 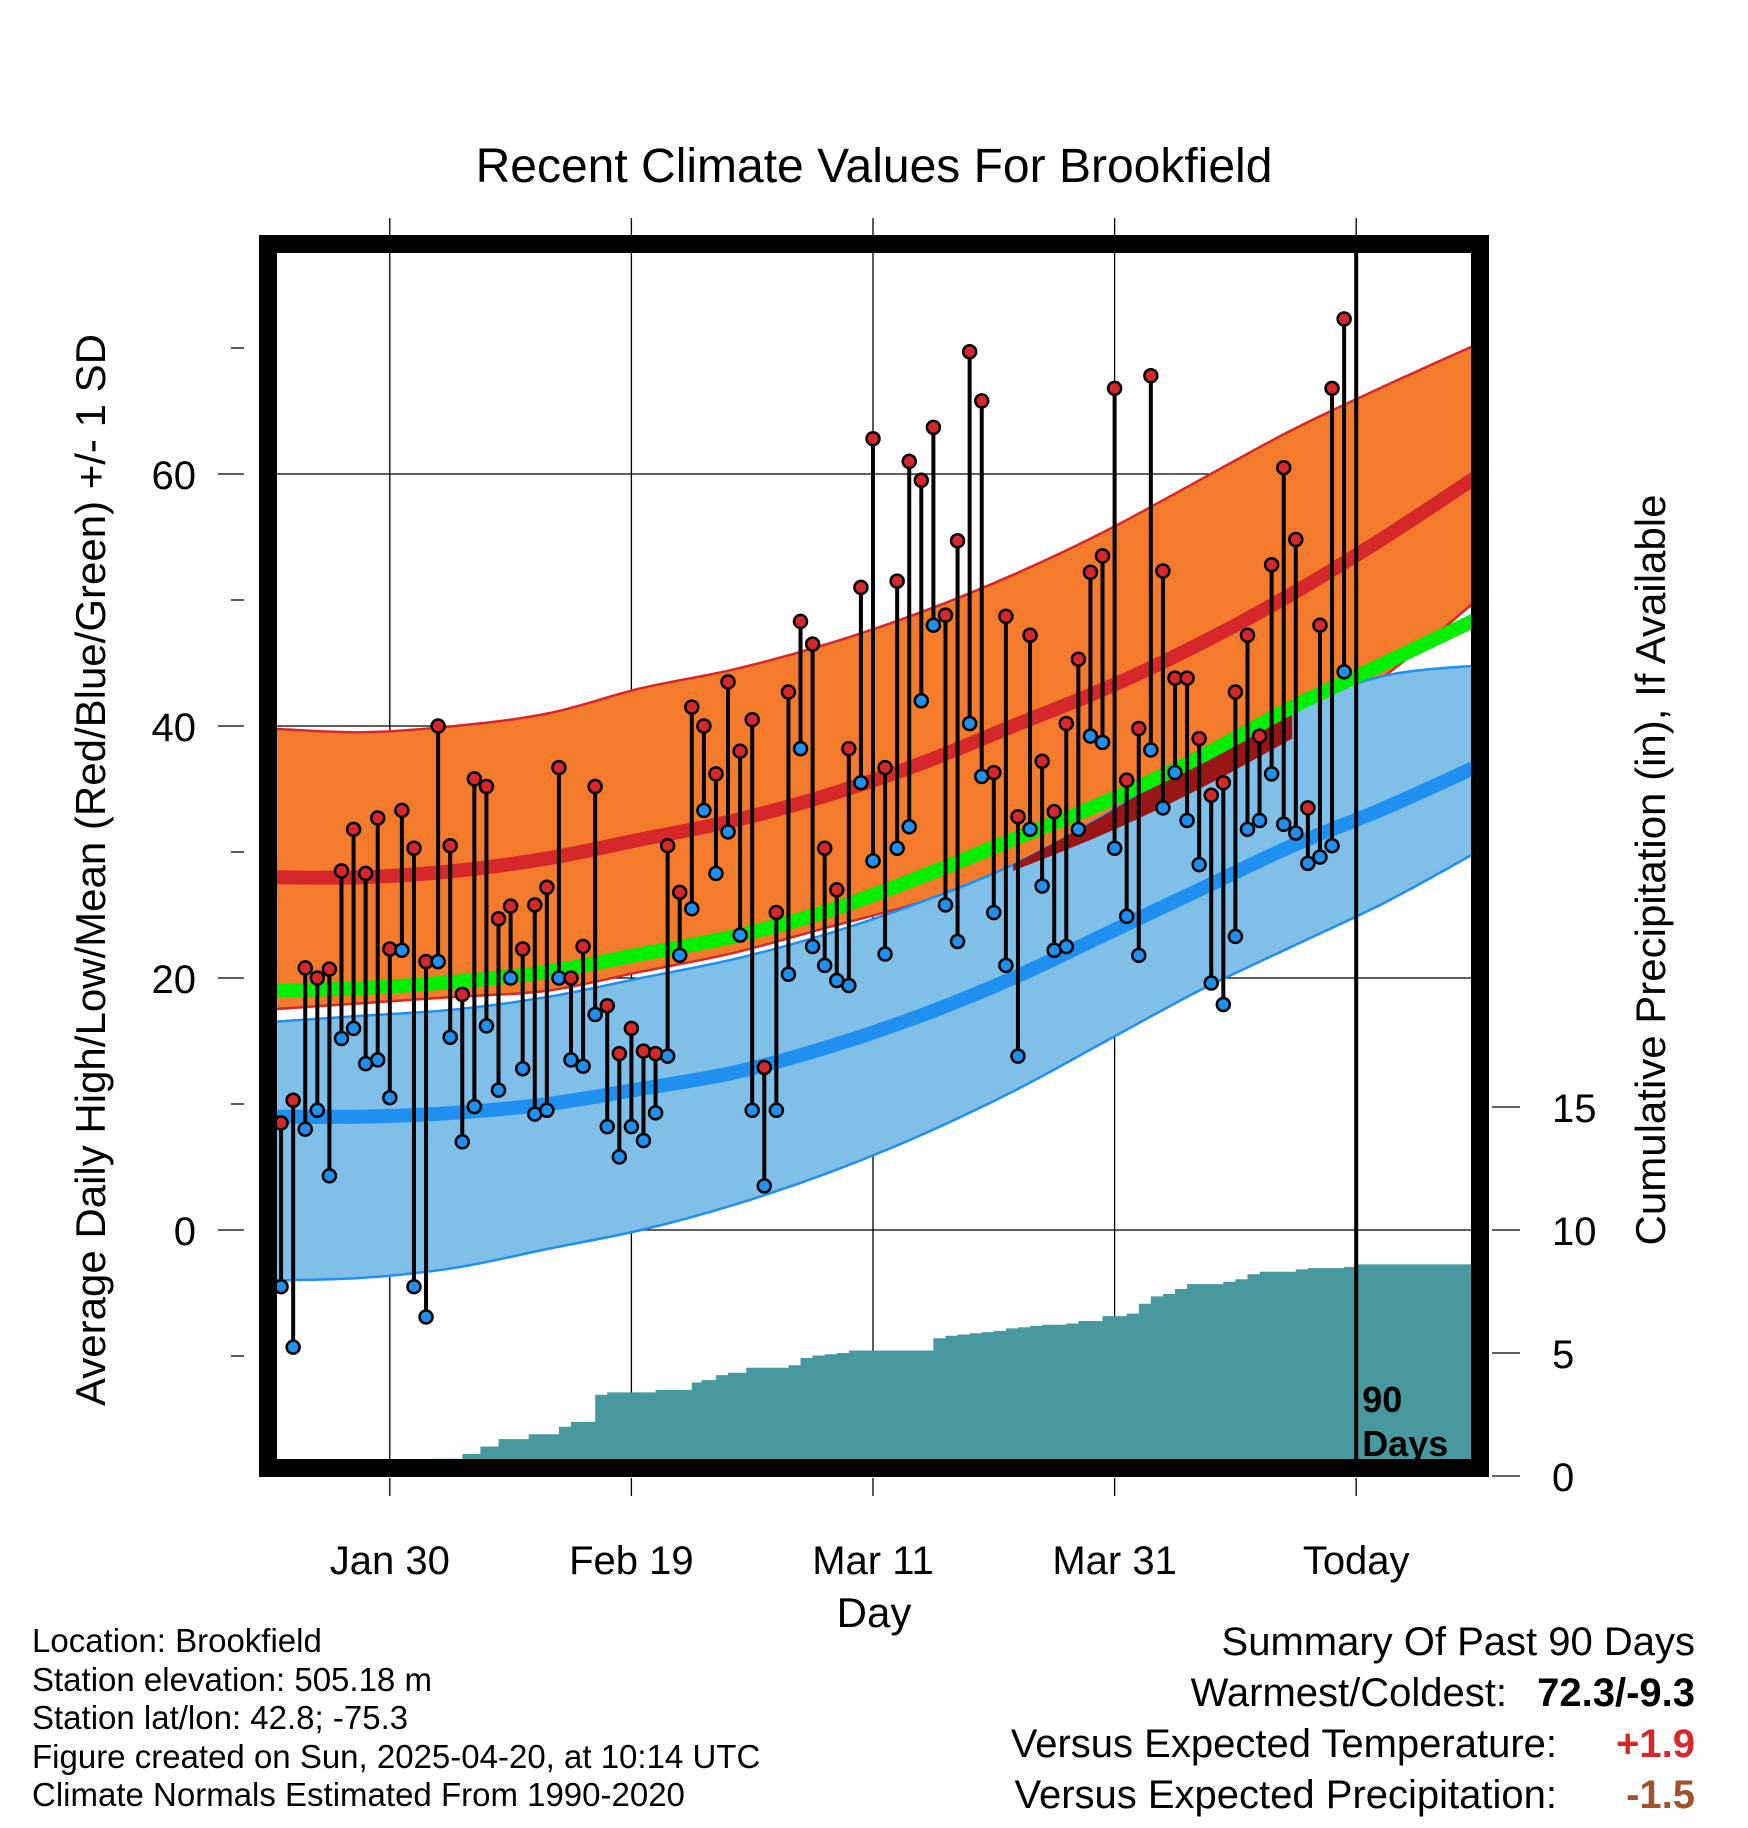 I want to click on y-tick-label-right: 5, so click(x=1563, y=1355).